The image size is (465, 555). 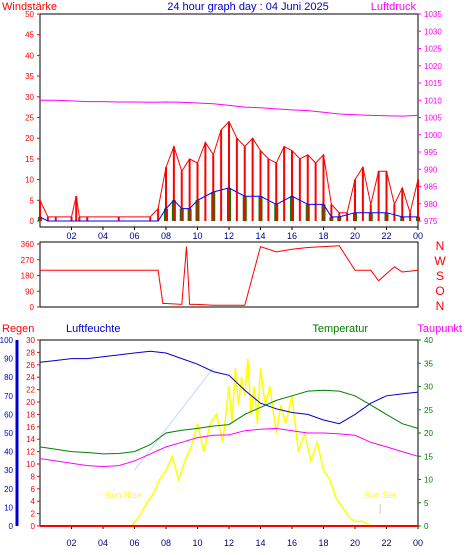 I want to click on pressure-tick-label-1030: 1030, so click(x=433, y=31).